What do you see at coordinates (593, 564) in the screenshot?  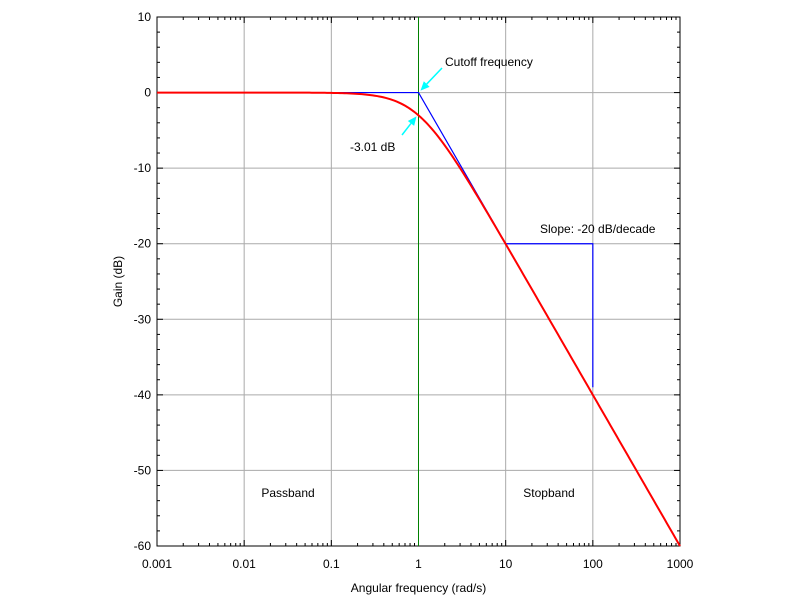 I see `x-tick-label: 100` at bounding box center [593, 564].